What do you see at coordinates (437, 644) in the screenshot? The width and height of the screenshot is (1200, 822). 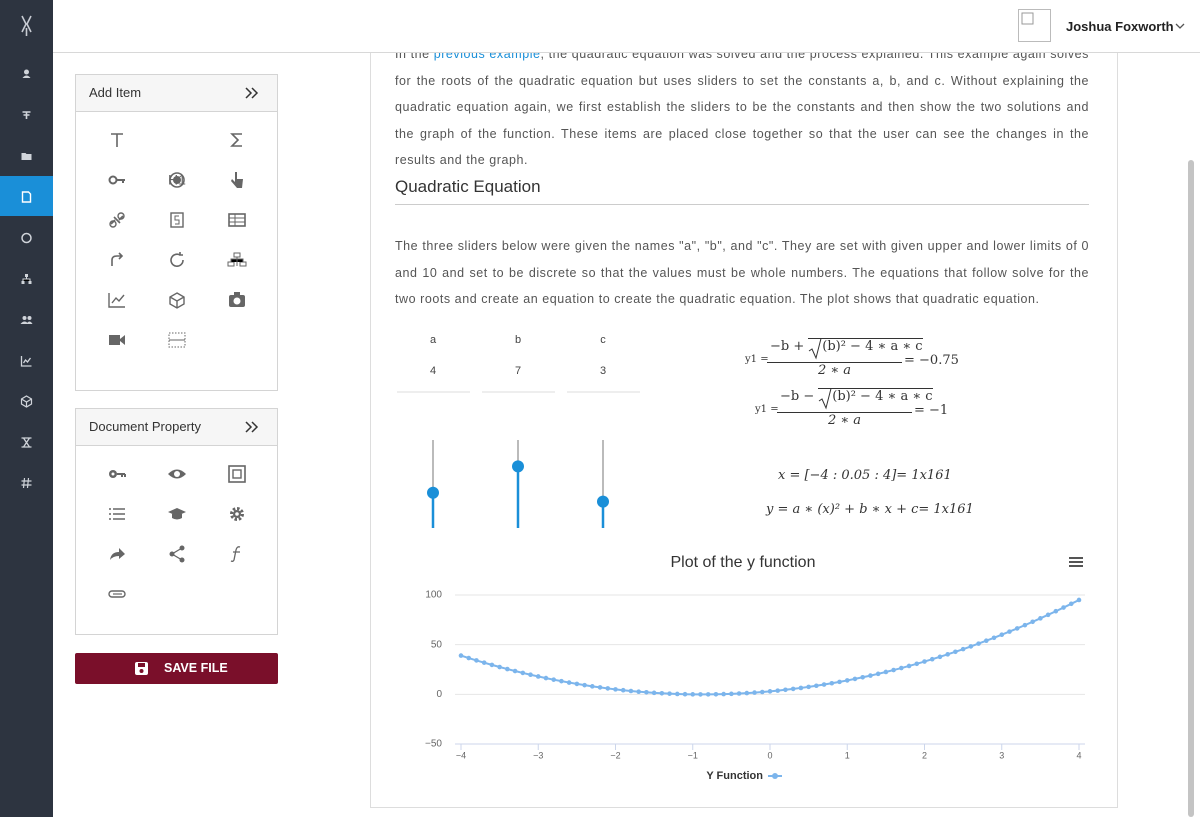 I see `y-tick-label: 50` at bounding box center [437, 644].